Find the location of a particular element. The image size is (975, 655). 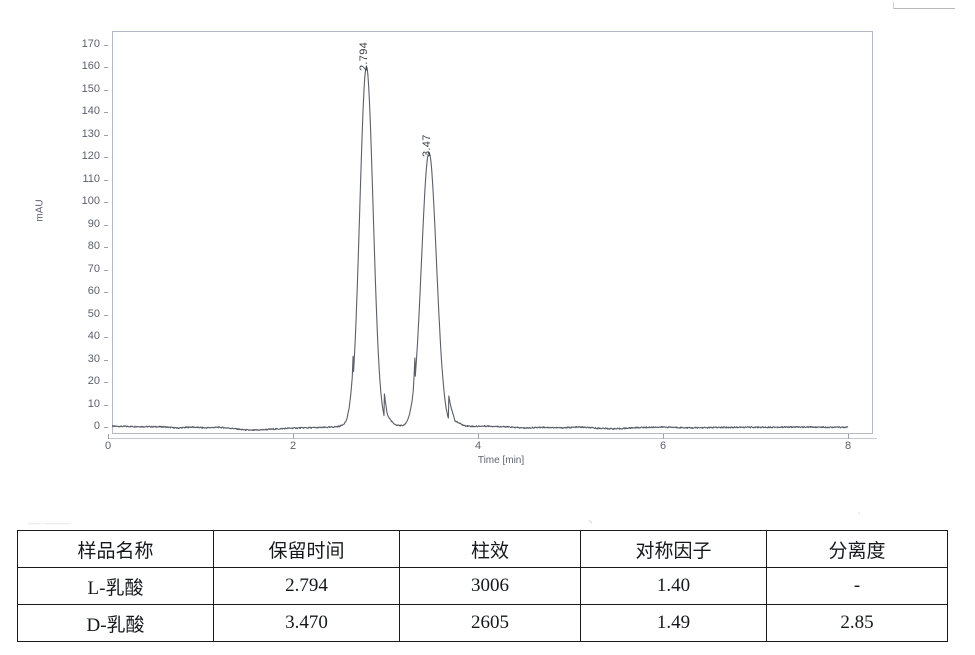

results-table-body: L-乳酸 2.794 3006 1.40- D-乳酸 3.470 2605 1.49 2.85 is located at coordinates (482, 604).